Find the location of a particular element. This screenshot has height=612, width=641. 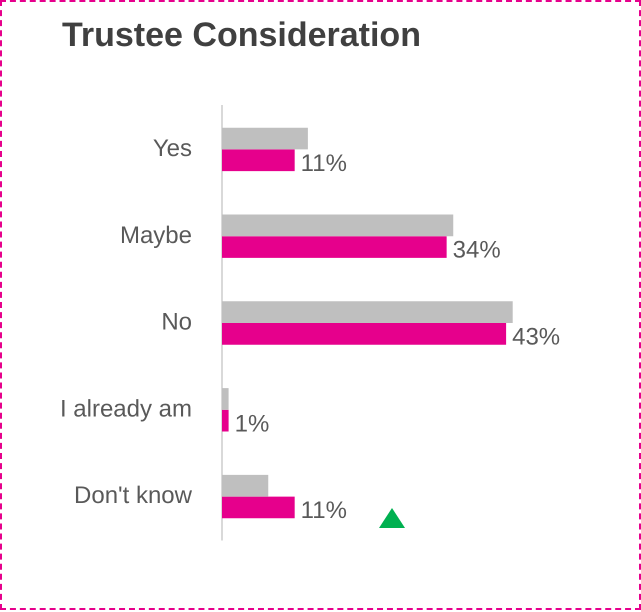

data-label: 43% is located at coordinates (536, 336).